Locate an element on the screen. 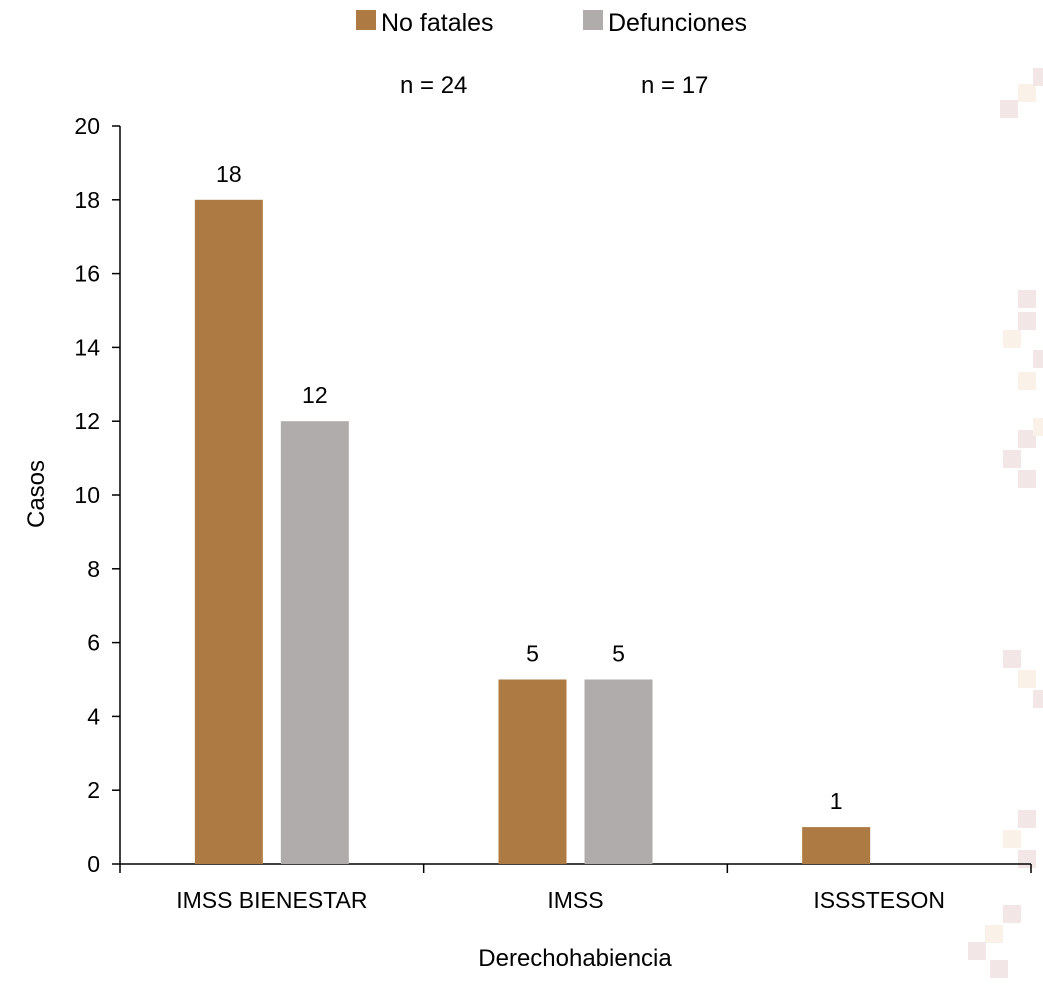 The image size is (1043, 988). x-axis-title: Derechohabiencia is located at coordinates (575, 958).